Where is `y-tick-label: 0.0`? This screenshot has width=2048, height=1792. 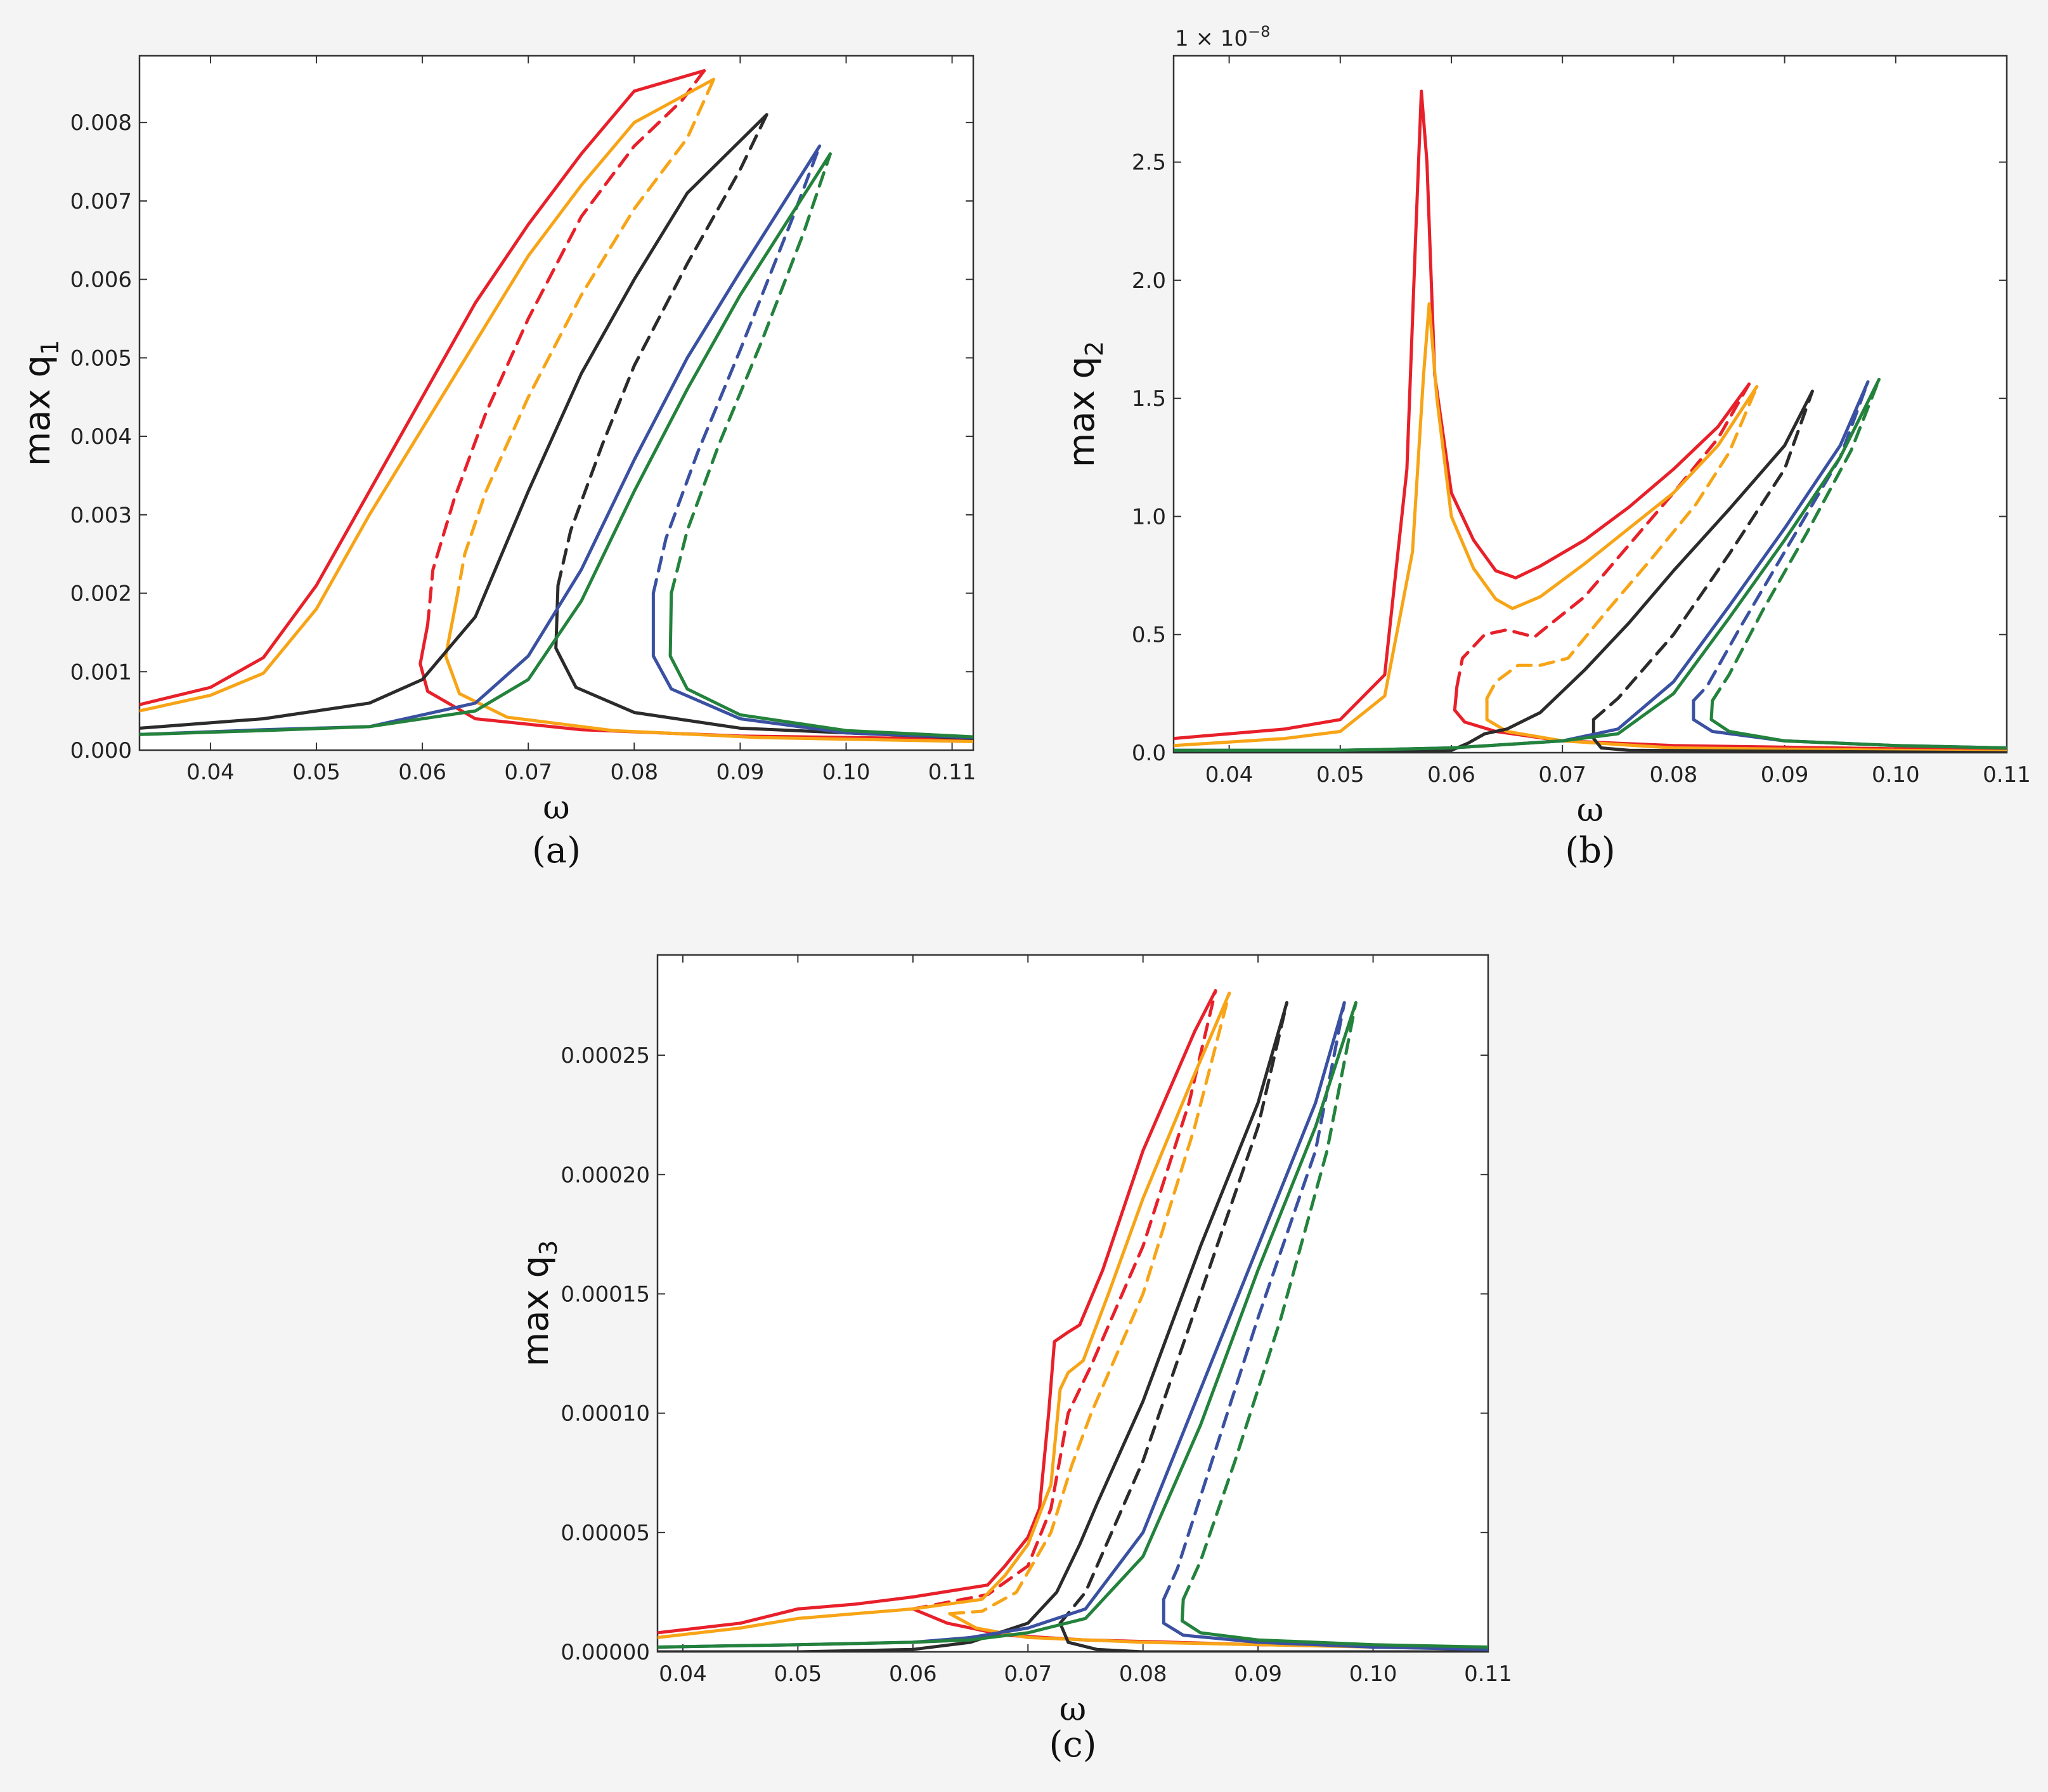
y-tick-label: 0.0 is located at coordinates (1149, 754).